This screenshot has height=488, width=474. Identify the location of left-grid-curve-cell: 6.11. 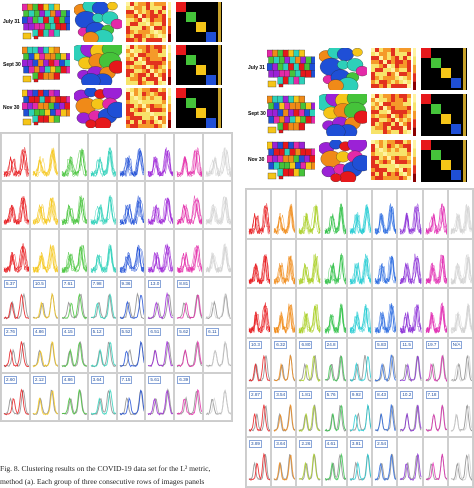
(217, 349).